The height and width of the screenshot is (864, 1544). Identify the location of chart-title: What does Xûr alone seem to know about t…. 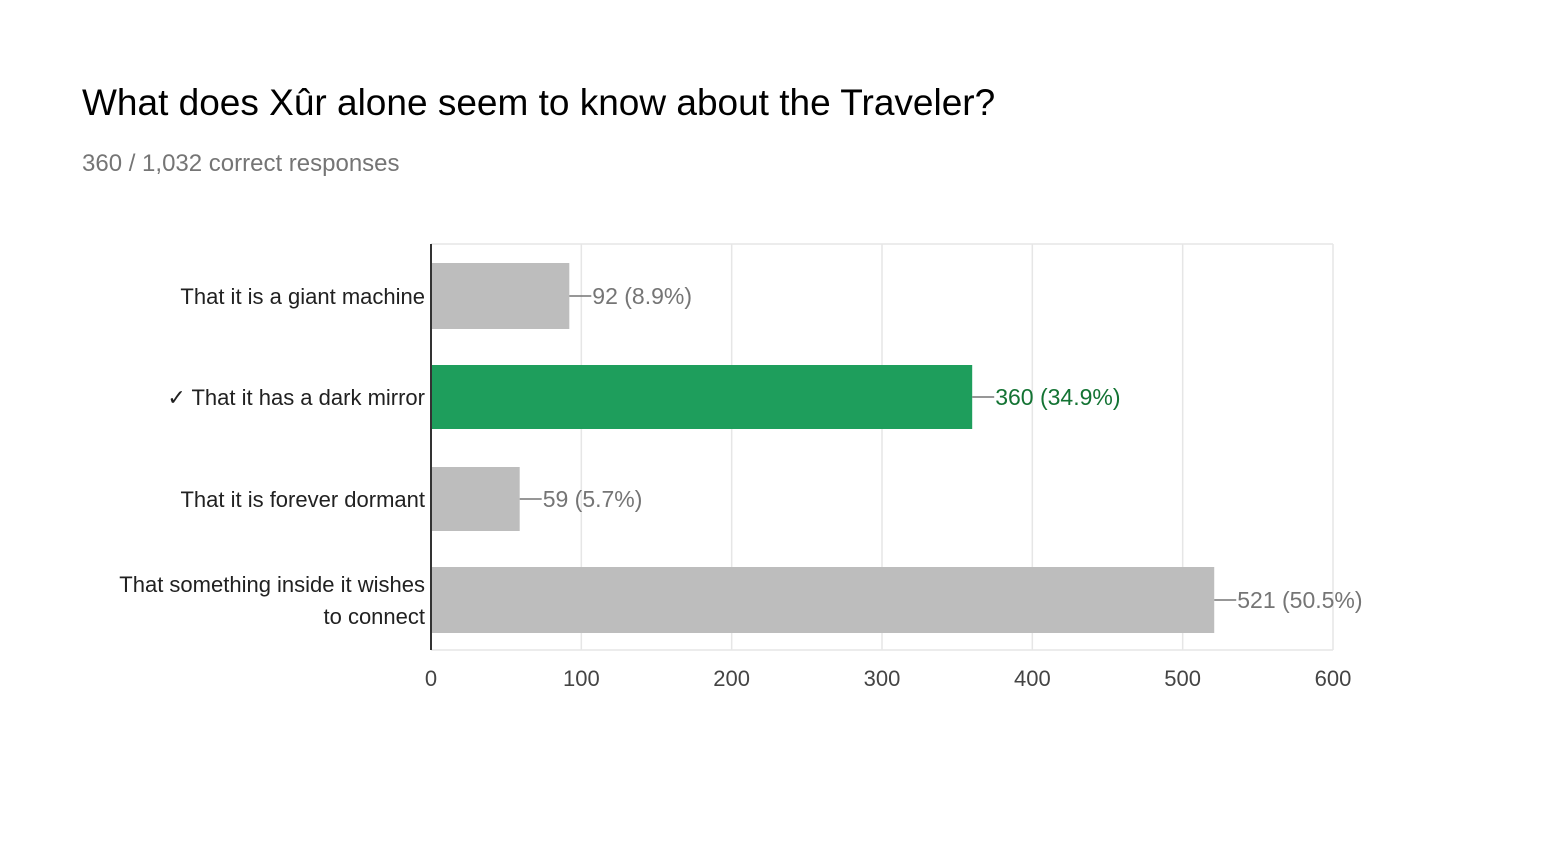
(539, 102).